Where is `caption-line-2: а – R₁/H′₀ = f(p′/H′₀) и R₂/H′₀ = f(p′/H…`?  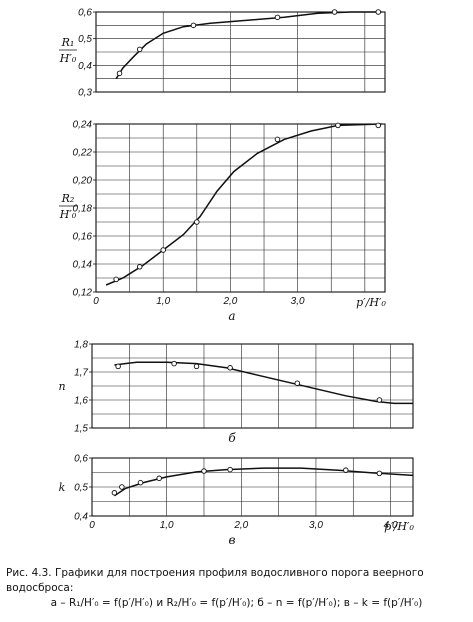
caption-line-2: а – R₁/H′₀ = f(p′/H′₀) и R₂/H′₀ = f(p′/H… is located at coordinates (236, 603).